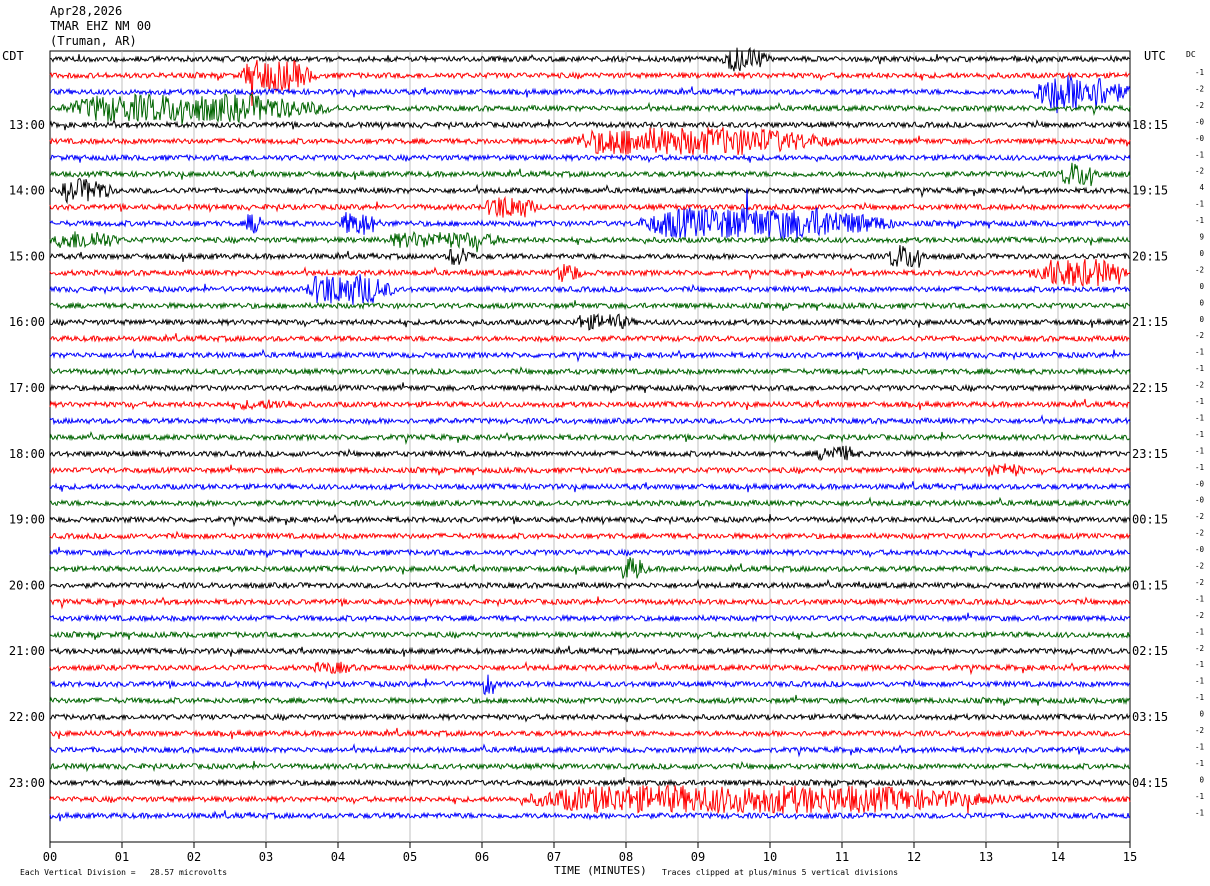 This screenshot has width=1210, height=886. I want to click on utc-time-label: 19:15, so click(1150, 191).